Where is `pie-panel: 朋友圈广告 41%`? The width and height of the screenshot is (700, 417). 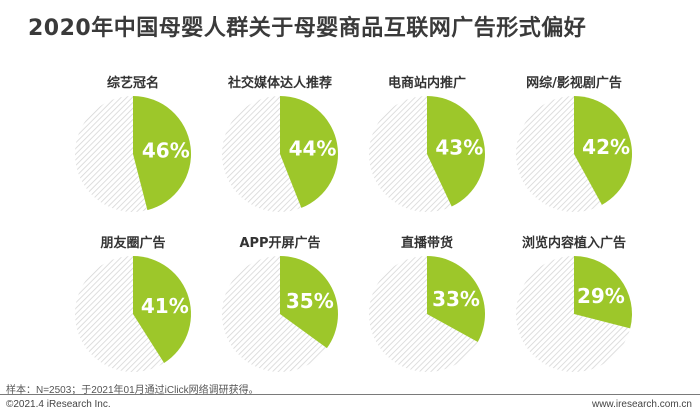
pie-panel: 朋友圈广告 41% is located at coordinates (133, 312).